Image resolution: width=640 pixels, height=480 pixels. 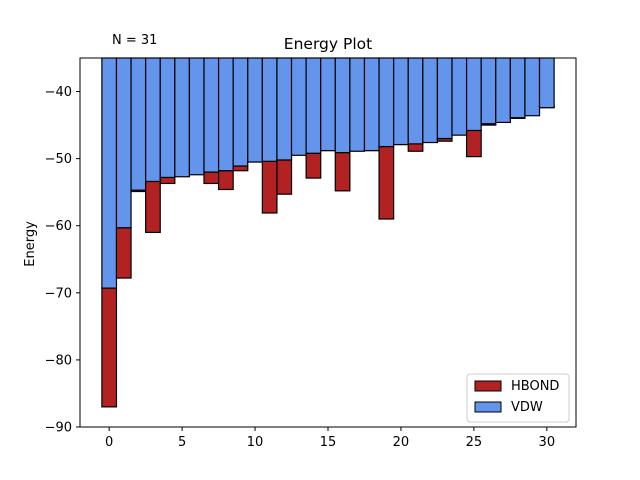 I want to click on y-tick-label: −70, so click(x=58, y=293).